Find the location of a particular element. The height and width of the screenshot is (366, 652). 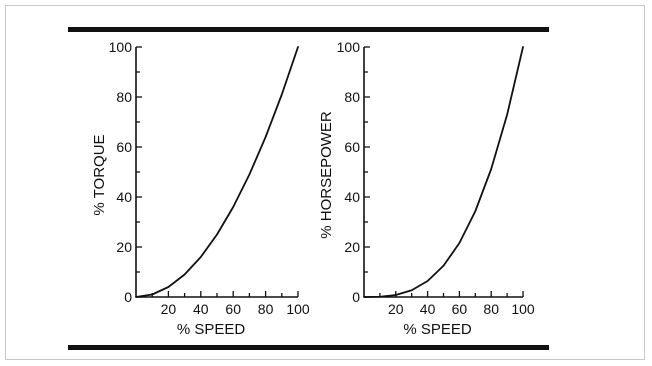

horsepower-y-axis-title: % HORSEPOWER is located at coordinates (326, 175).